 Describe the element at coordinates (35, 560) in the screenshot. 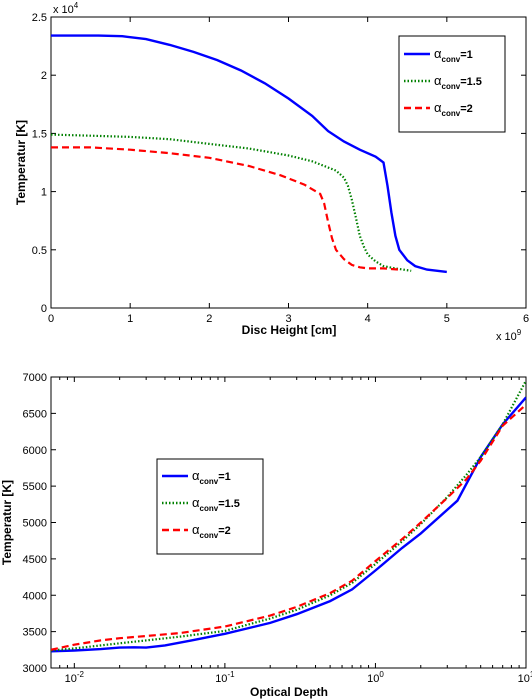

I see `y-tick-label: 4500` at that location.